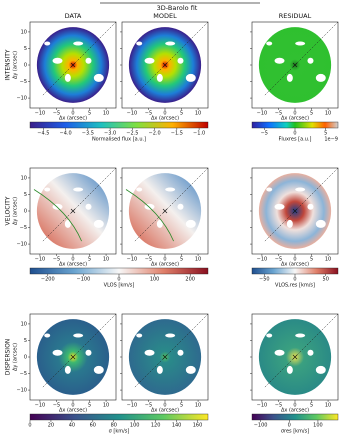 This screenshot has height=441, width=354. What do you see at coordinates (326, 280) in the screenshot?
I see `colorbar-tick-label: 50` at bounding box center [326, 280].